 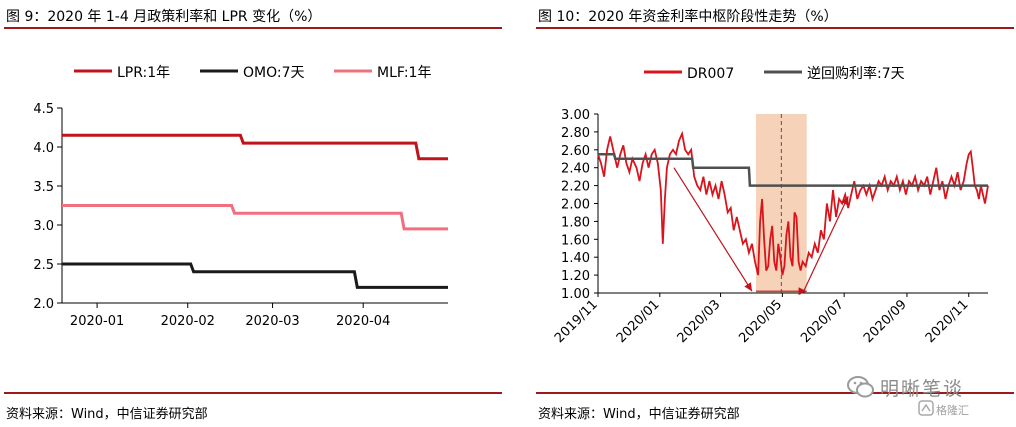 I want to click on y-tick-label: 1.60, so click(x=575, y=240).